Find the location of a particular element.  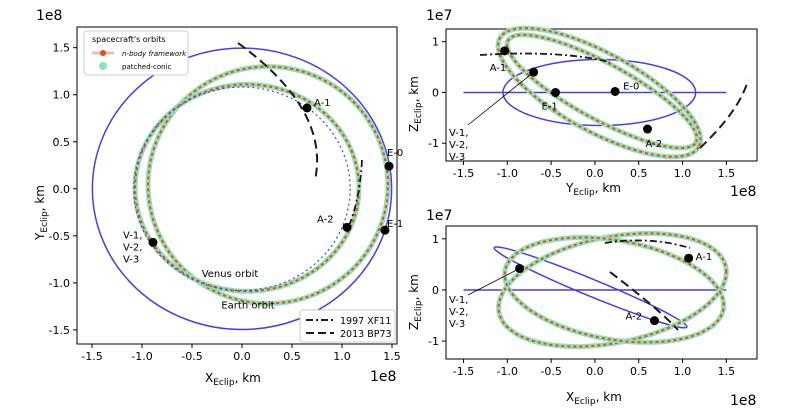

br-leader-line is located at coordinates (493, 282).